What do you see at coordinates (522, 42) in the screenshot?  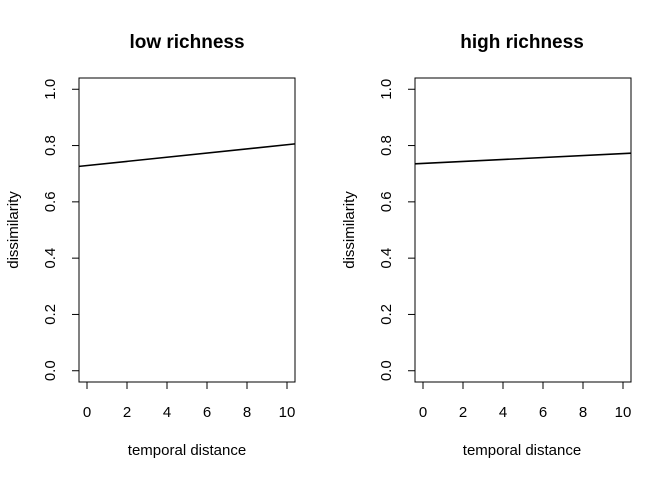 I see `chart-title: high richness` at bounding box center [522, 42].